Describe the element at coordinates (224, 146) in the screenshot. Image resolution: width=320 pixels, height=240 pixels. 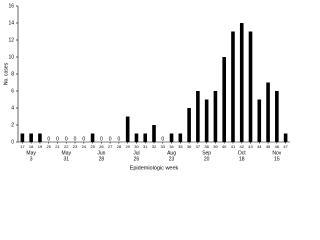
I see `x-tick-label: 40` at that location.